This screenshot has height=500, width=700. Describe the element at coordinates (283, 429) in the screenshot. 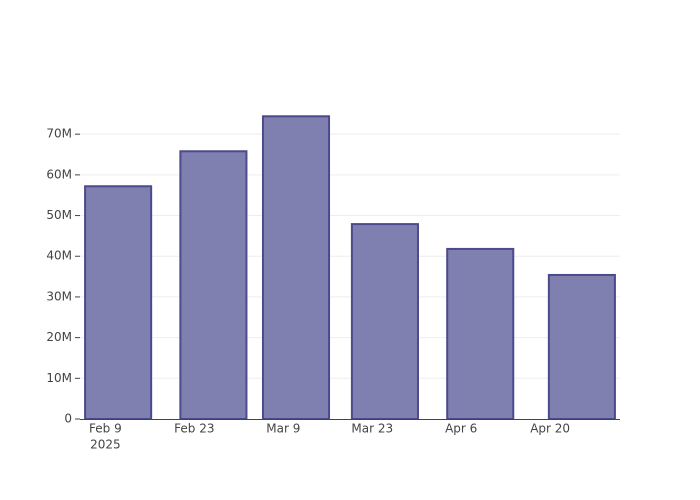

I see `x-tick-label: Mar 9` at that location.